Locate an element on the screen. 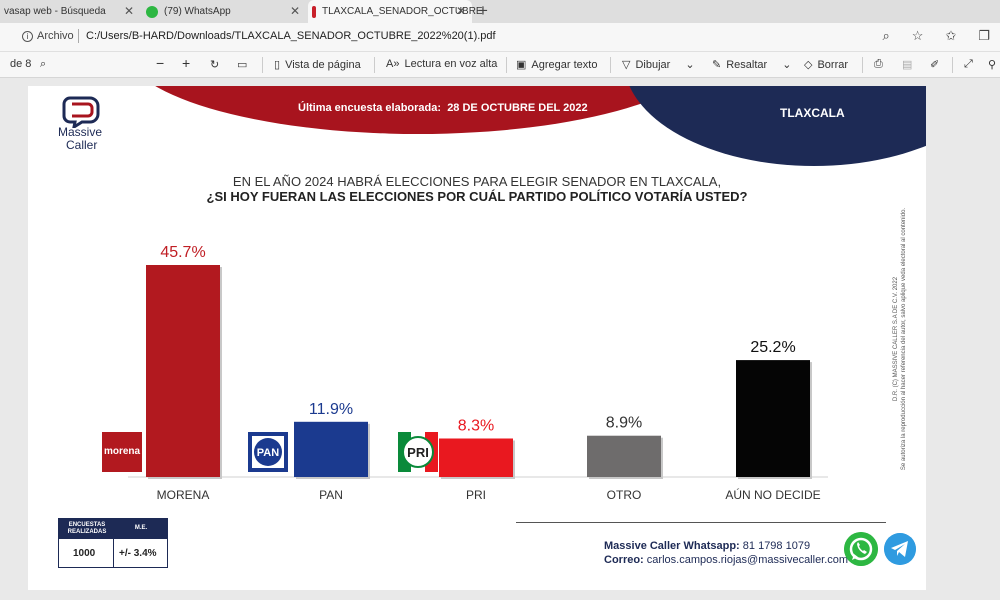 This screenshot has height=600, width=1000. scheme-label: Archivo is located at coordinates (55, 36).